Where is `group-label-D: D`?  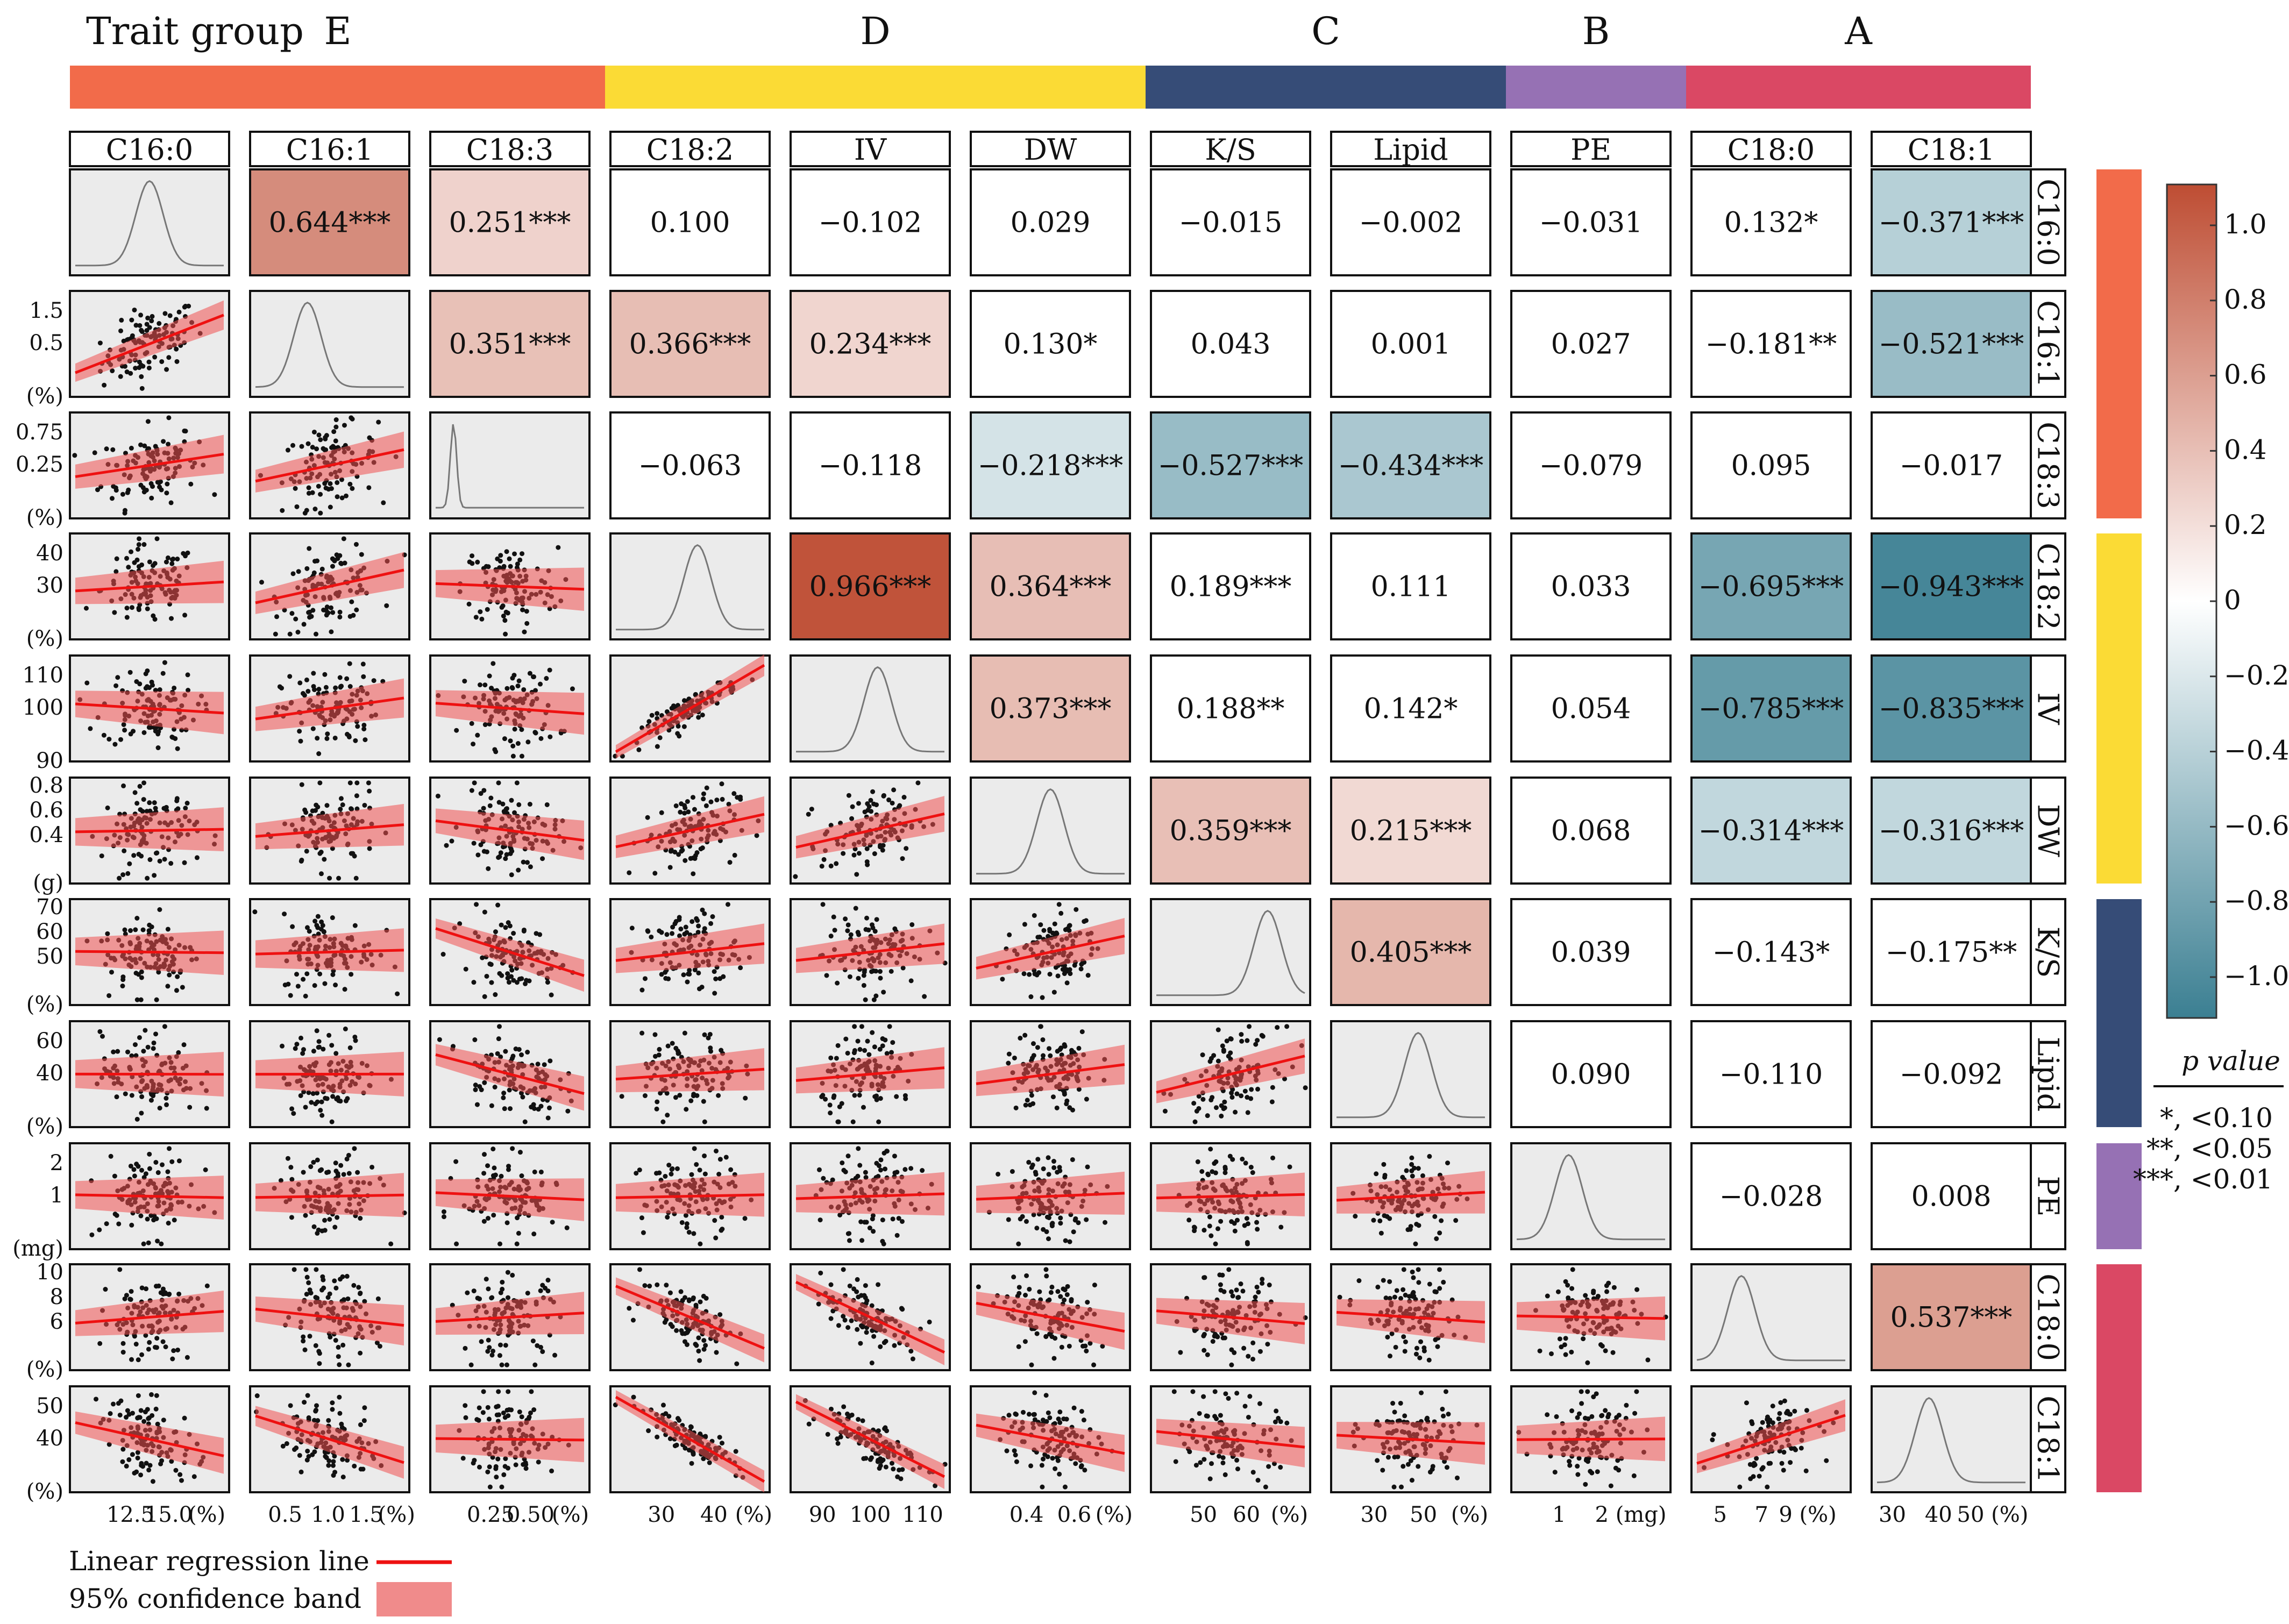
group-label-D: D is located at coordinates (875, 31).